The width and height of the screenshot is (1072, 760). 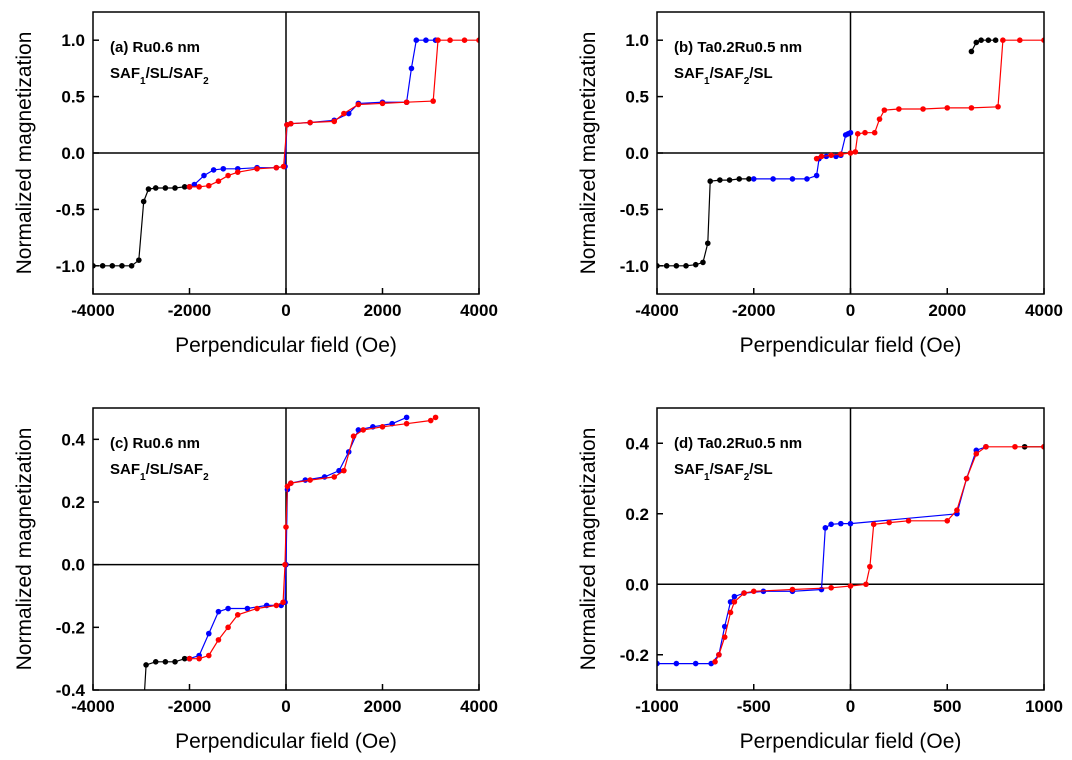 I want to click on annotation-stack: SAF1/SAF2/SL, so click(x=723, y=472).